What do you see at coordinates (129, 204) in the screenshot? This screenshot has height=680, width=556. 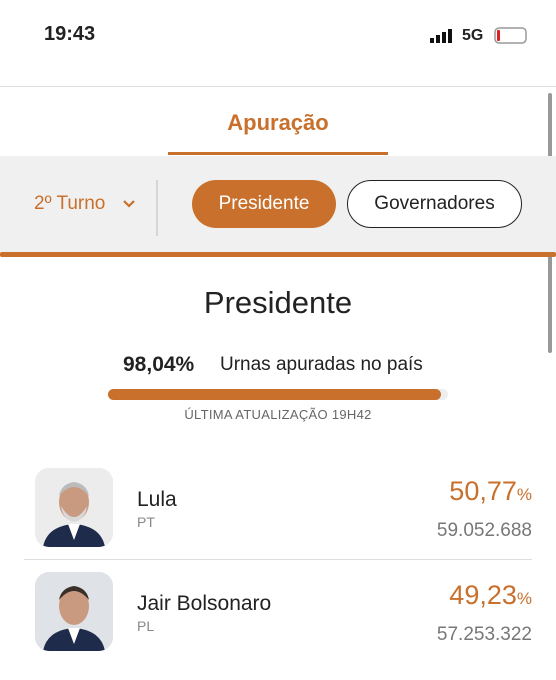 I see `dropdown-chevron` at bounding box center [129, 204].